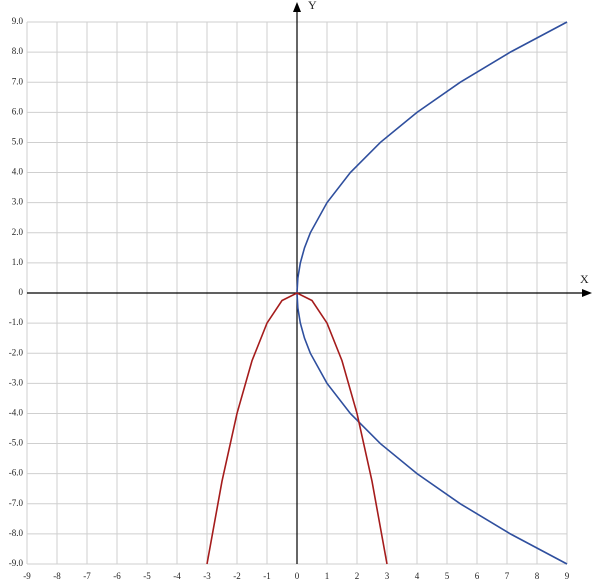 The width and height of the screenshot is (596, 587). Describe the element at coordinates (267, 576) in the screenshot. I see `x-tick-label: -1` at that location.